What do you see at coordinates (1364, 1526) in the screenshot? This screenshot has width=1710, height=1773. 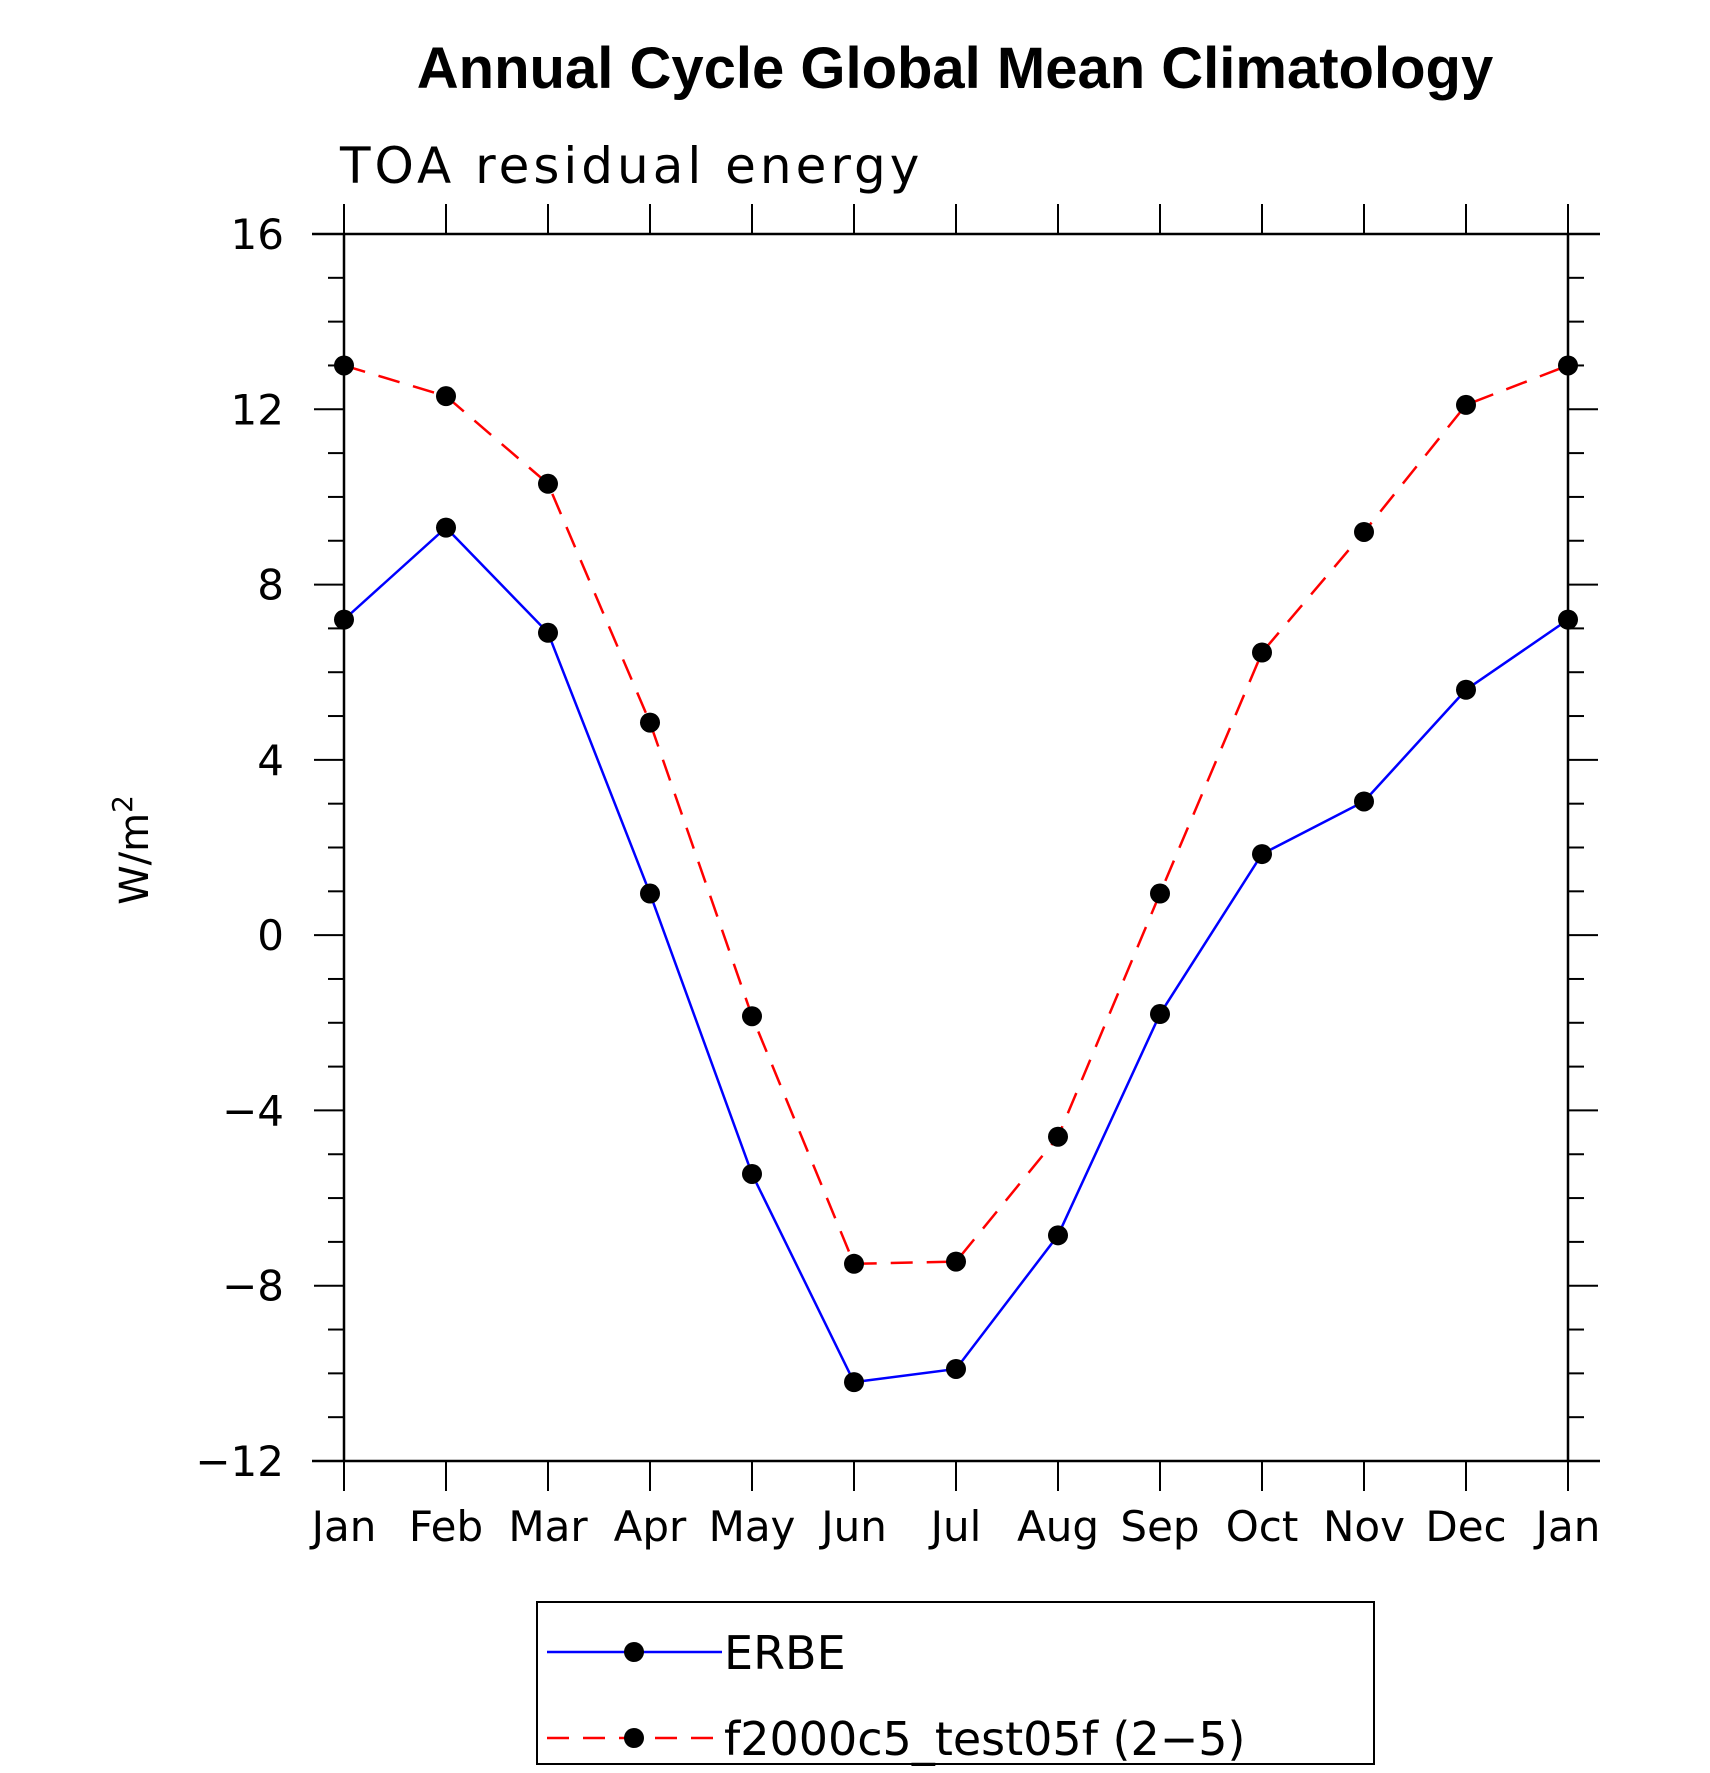 I see `x-tick-label: Nov` at bounding box center [1364, 1526].